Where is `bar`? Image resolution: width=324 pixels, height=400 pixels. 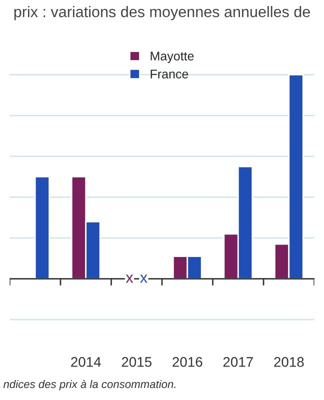 bar is located at coordinates (42, 228).